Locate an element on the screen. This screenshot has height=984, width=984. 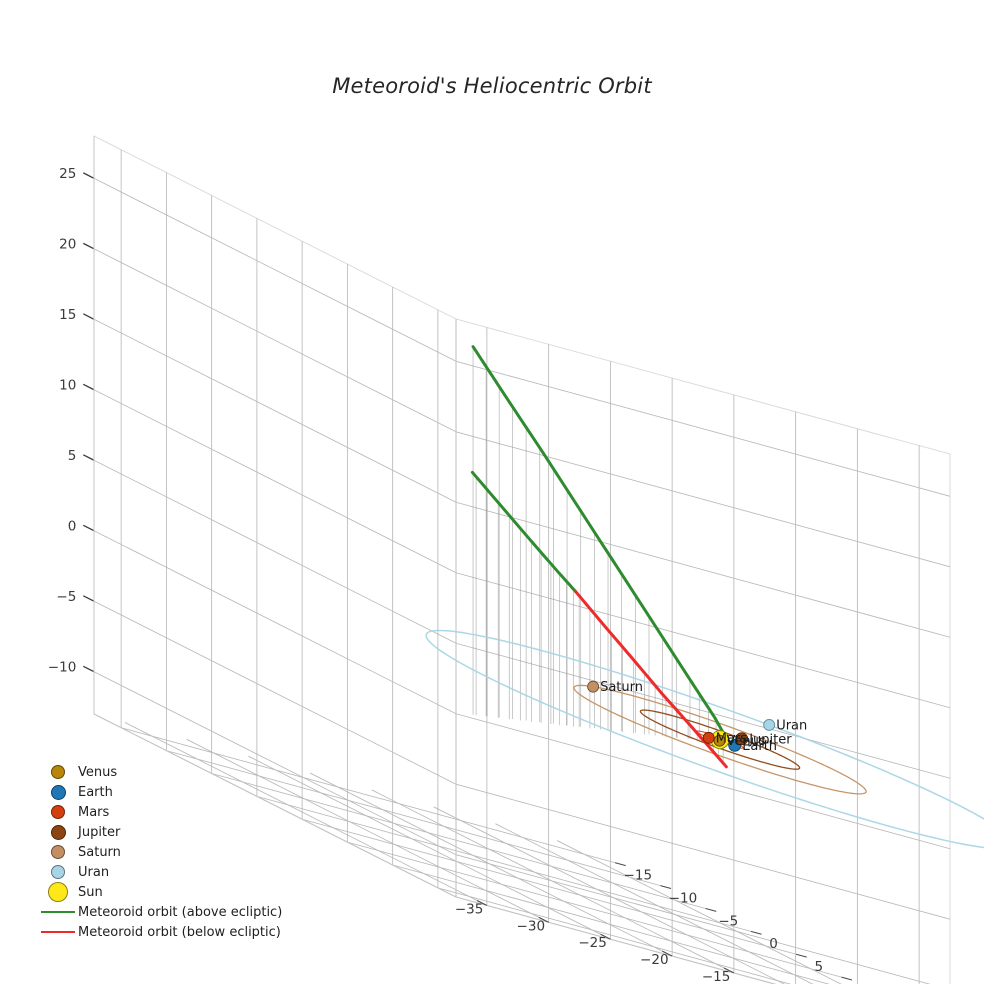
legend-marker-sun-icon is located at coordinates (58, 892).